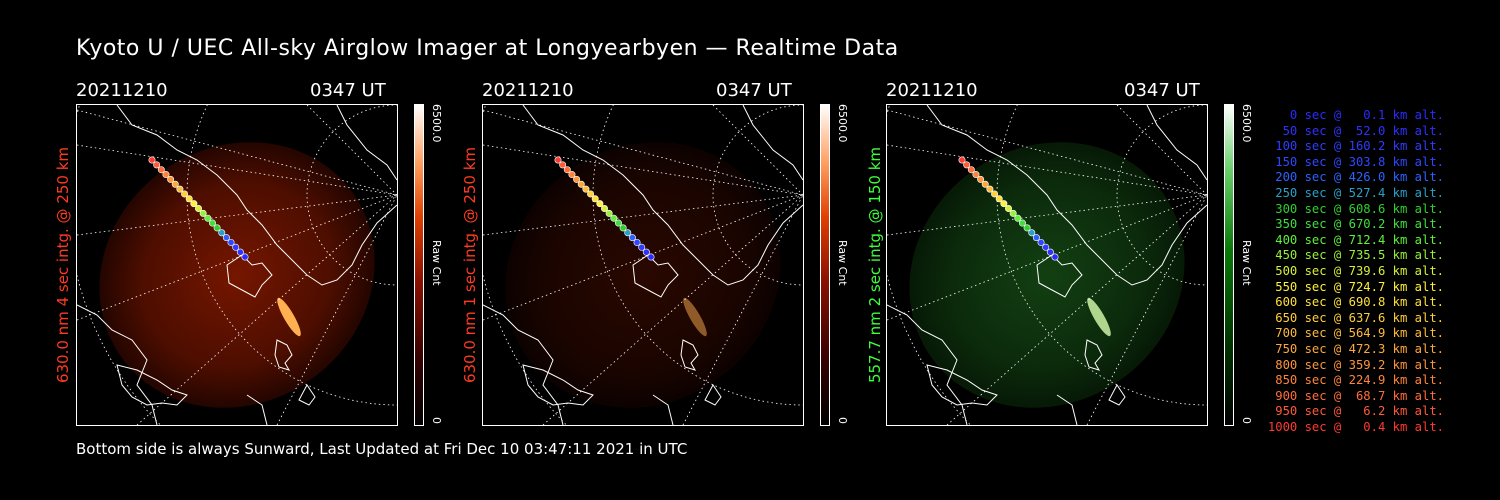  What do you see at coordinates (1359, 333) in the screenshot?
I see `legend-row: 700 sec @ 564.9 km alt.` at bounding box center [1359, 333].